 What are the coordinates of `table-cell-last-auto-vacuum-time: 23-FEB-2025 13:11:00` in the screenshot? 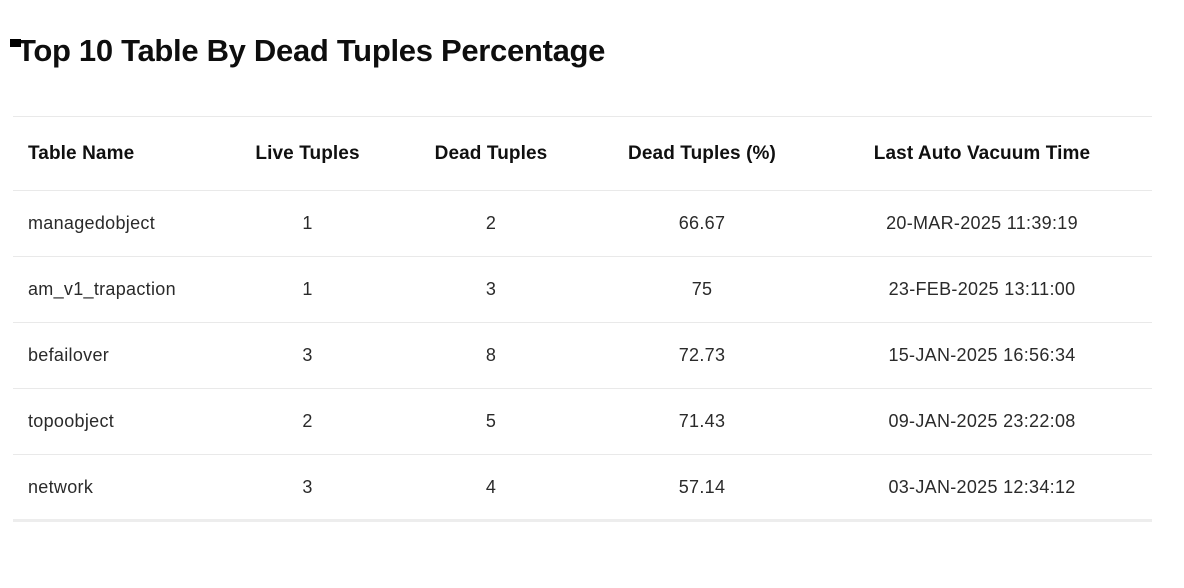 It's located at (982, 289).